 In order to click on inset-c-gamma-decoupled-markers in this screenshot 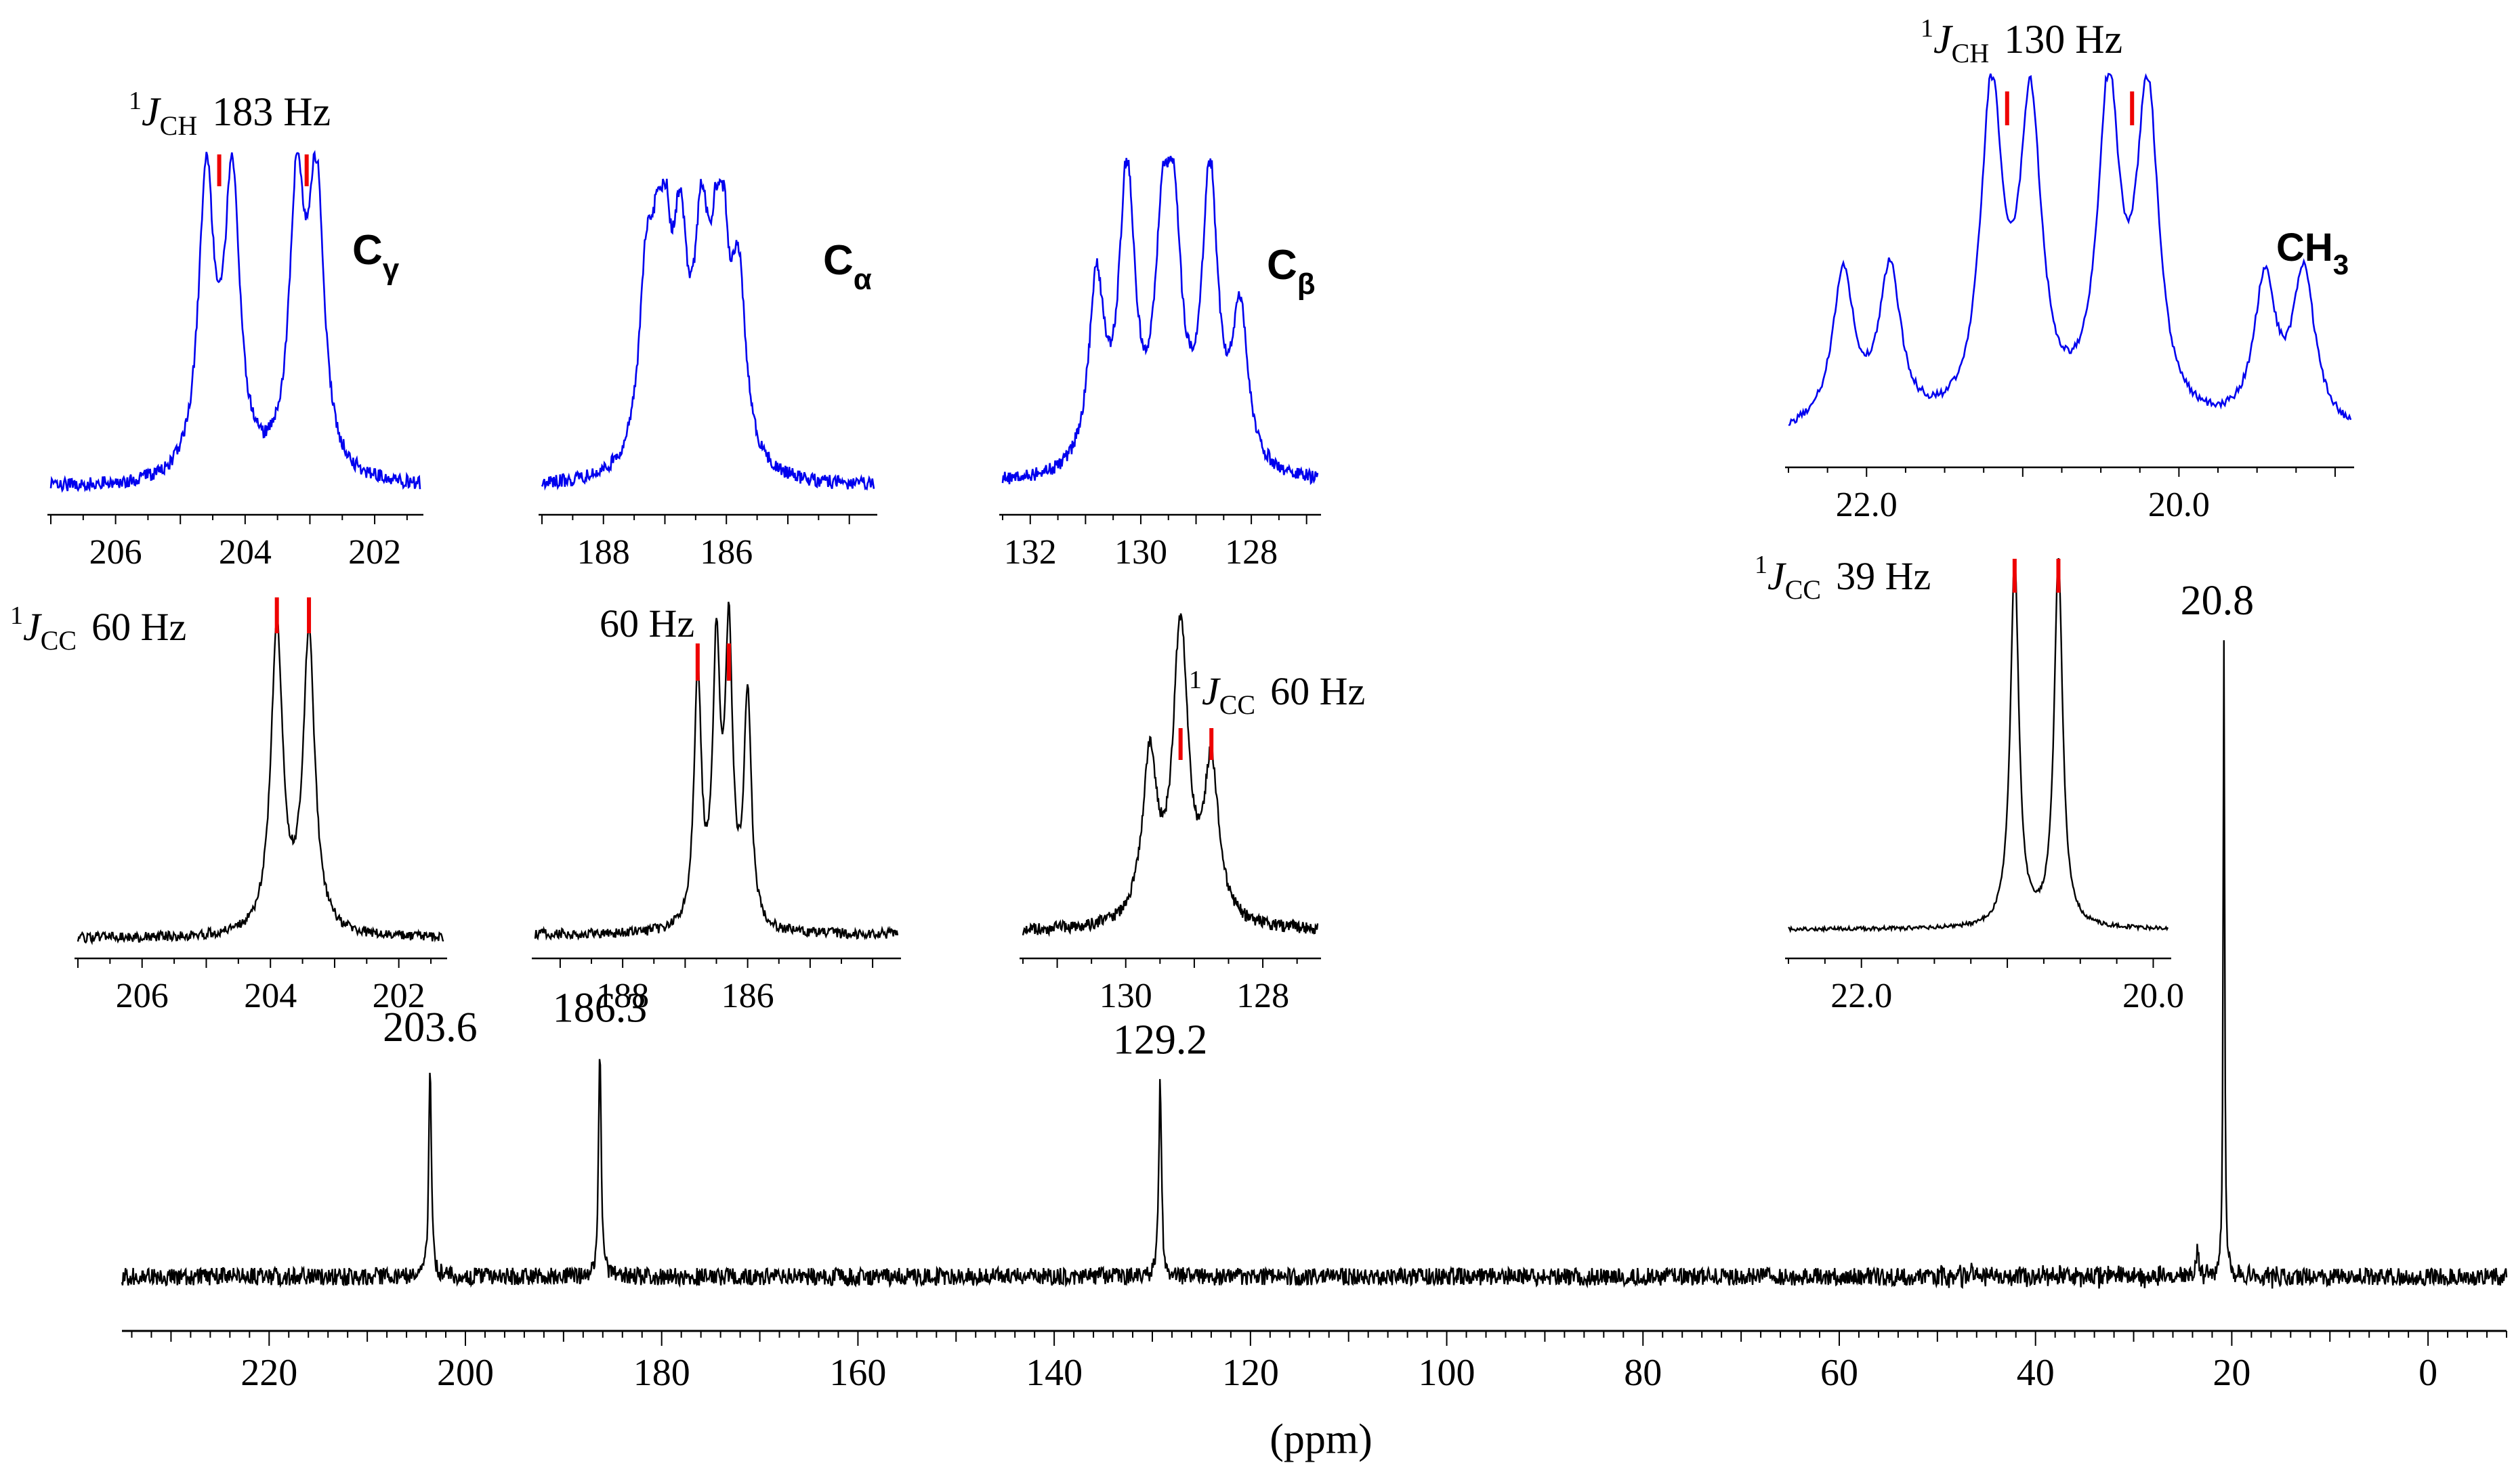, I will do `click(293, 615)`.